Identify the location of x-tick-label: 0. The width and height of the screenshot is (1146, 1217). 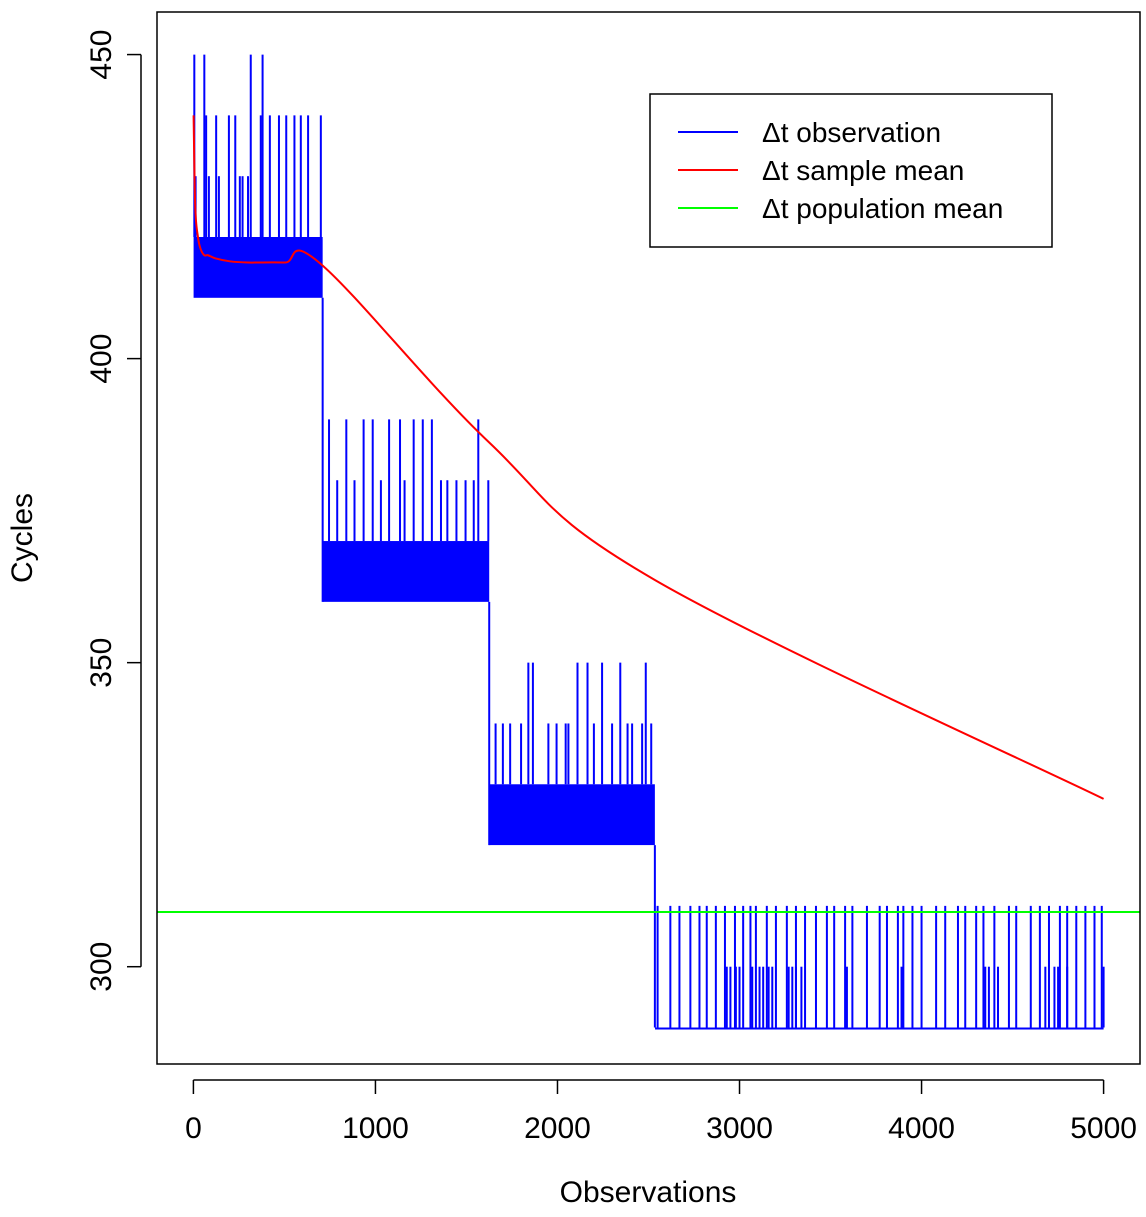
(193, 1128).